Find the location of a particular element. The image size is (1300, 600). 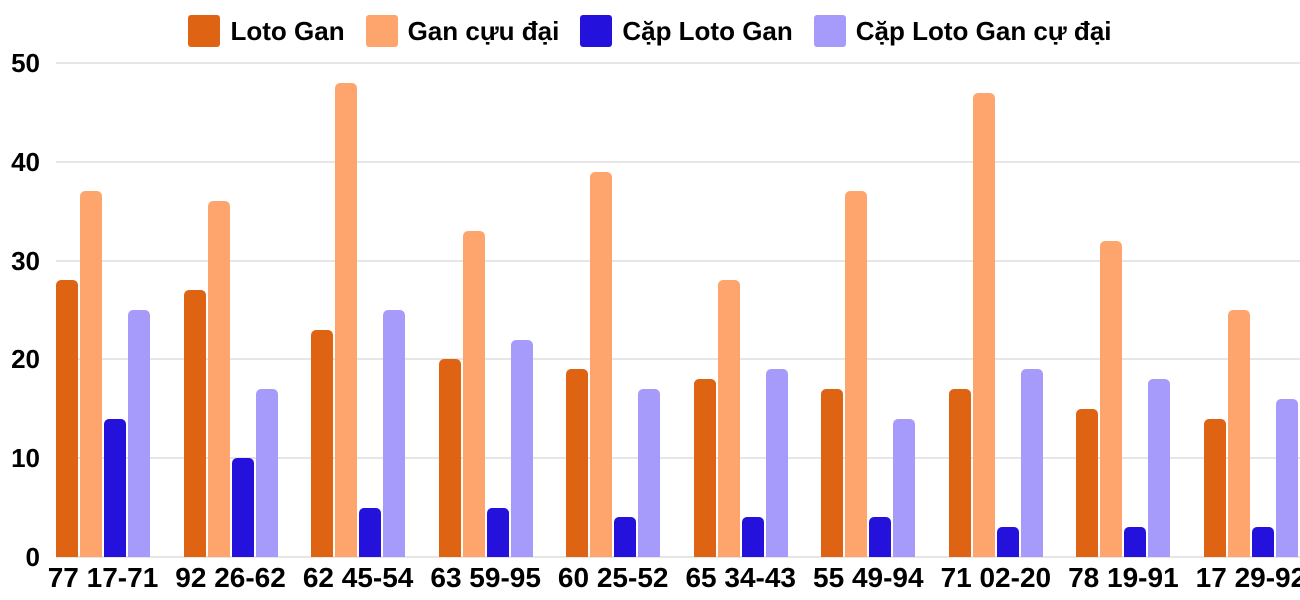

x-axis-label-cell: 60 25-52 is located at coordinates (613, 578).